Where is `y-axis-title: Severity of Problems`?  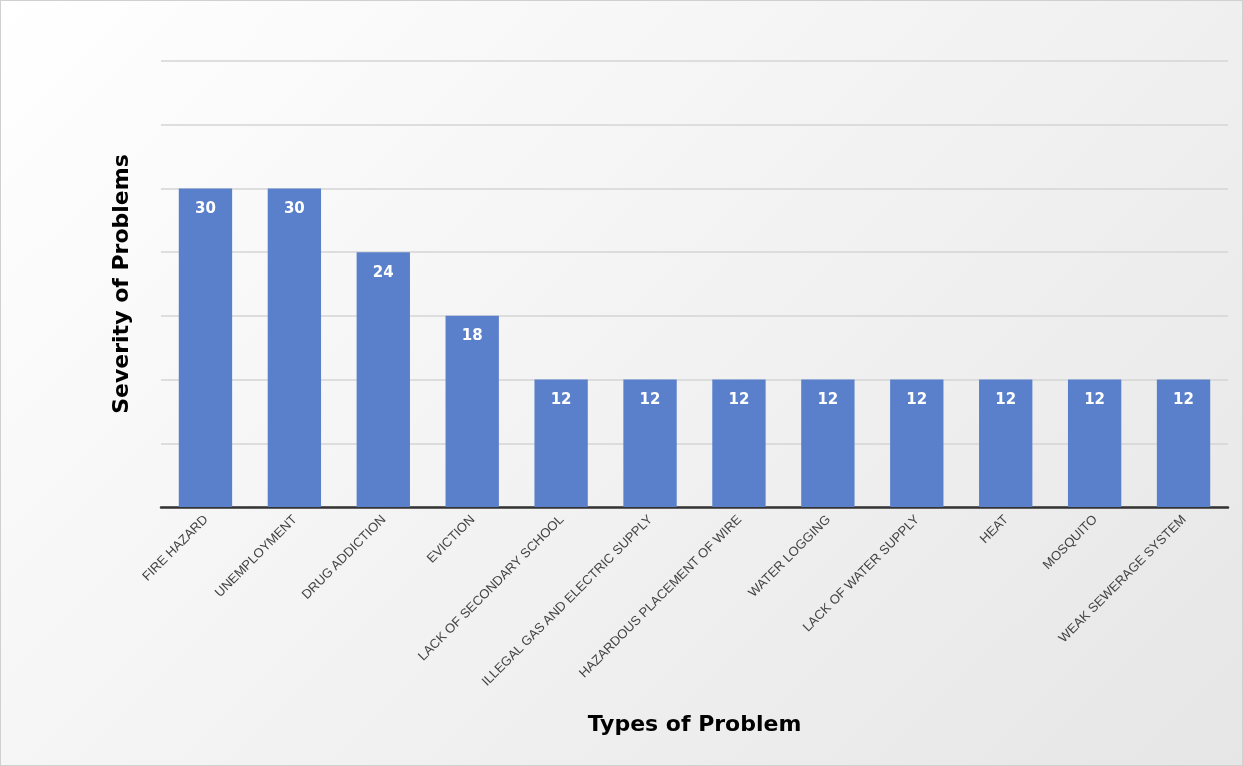
y-axis-title: Severity of Problems is located at coordinates (120, 284).